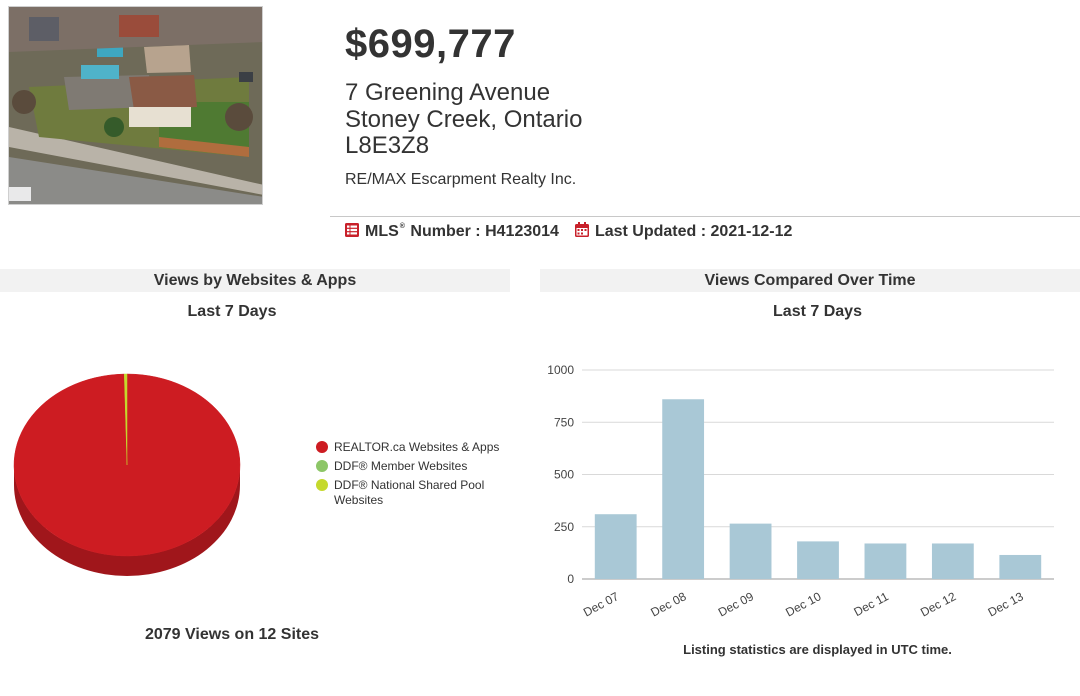  Describe the element at coordinates (564, 422) in the screenshot. I see `y-tick-label: 750` at that location.